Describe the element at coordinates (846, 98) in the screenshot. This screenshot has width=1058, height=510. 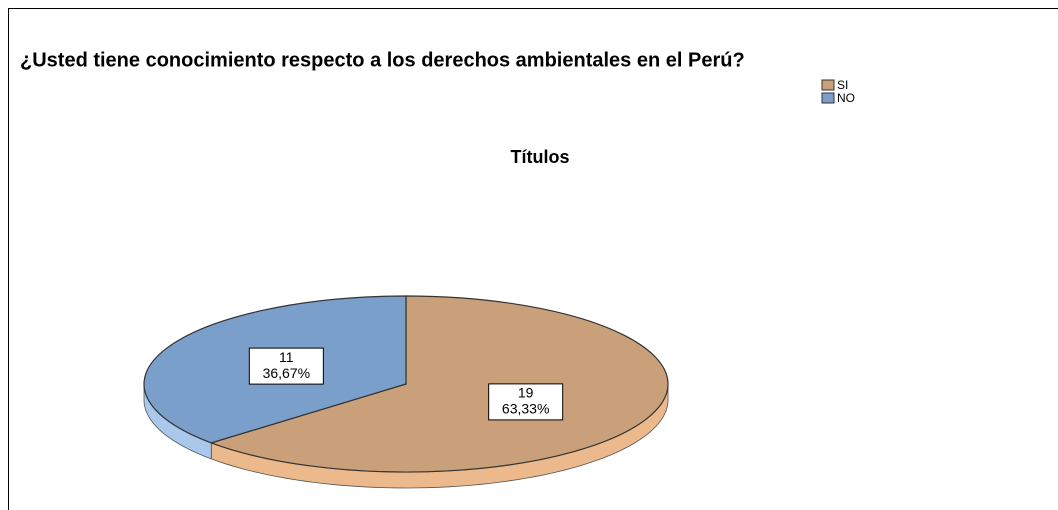
I see `legend-label: NO` at that location.